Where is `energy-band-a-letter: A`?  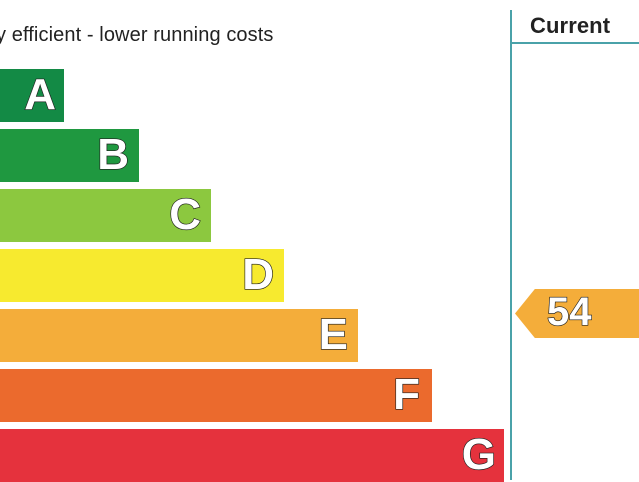
energy-band-a-letter: A is located at coordinates (40, 94).